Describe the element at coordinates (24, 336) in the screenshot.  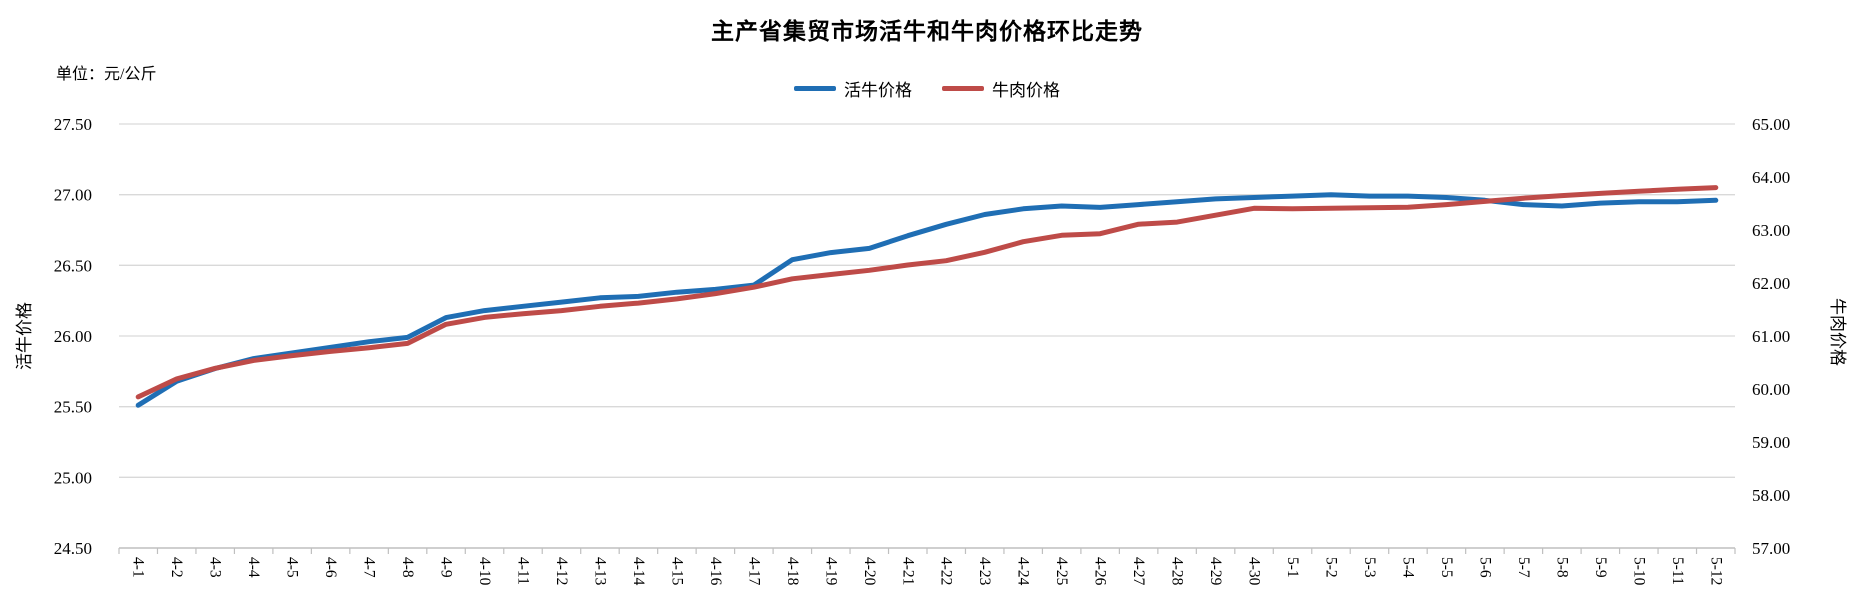
I see `left-axis-title: 活牛价格` at that location.